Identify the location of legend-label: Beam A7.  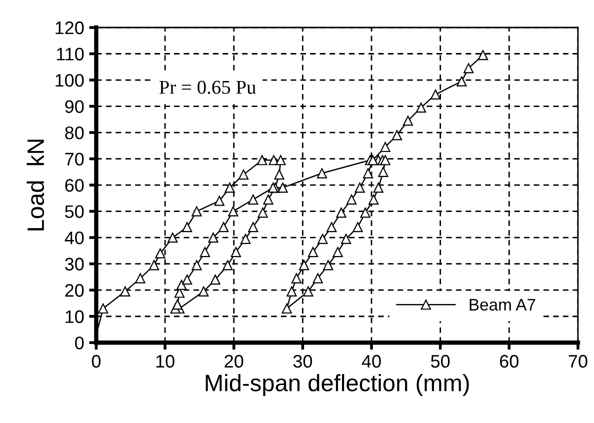
(503, 304).